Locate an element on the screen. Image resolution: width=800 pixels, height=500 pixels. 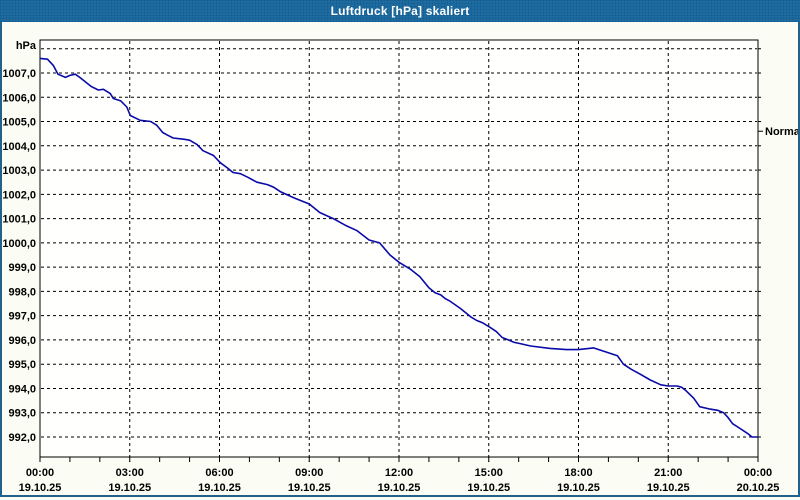
window-title-bar: Luftdruck [hPa] skaliert is located at coordinates (400, 11).